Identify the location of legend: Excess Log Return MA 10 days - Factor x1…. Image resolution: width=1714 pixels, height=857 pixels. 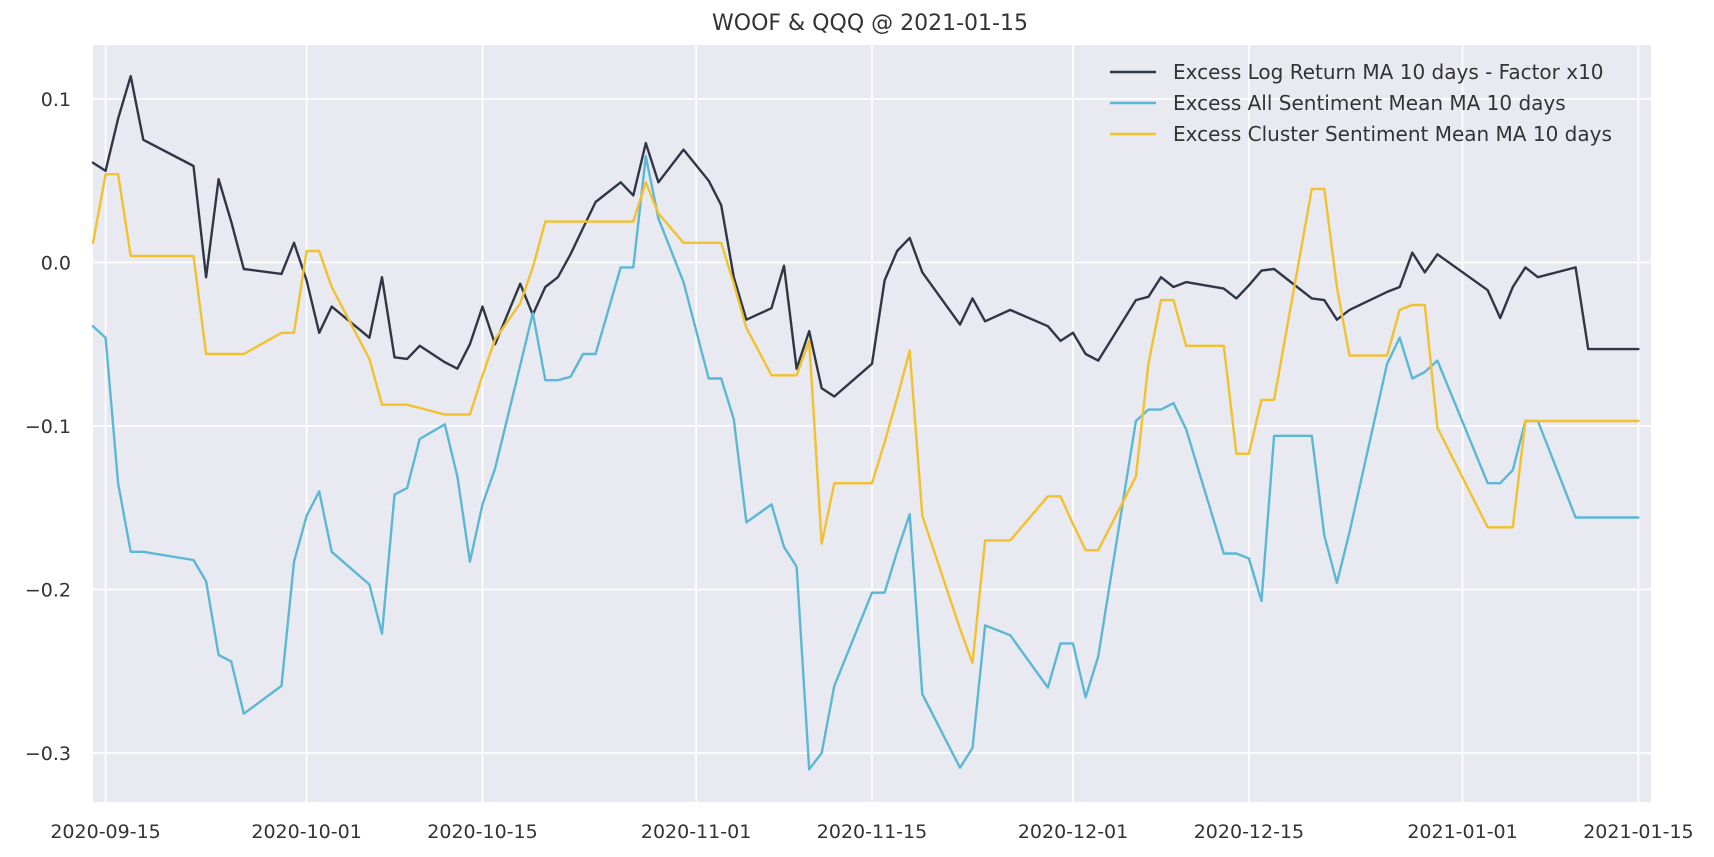
(1361, 103).